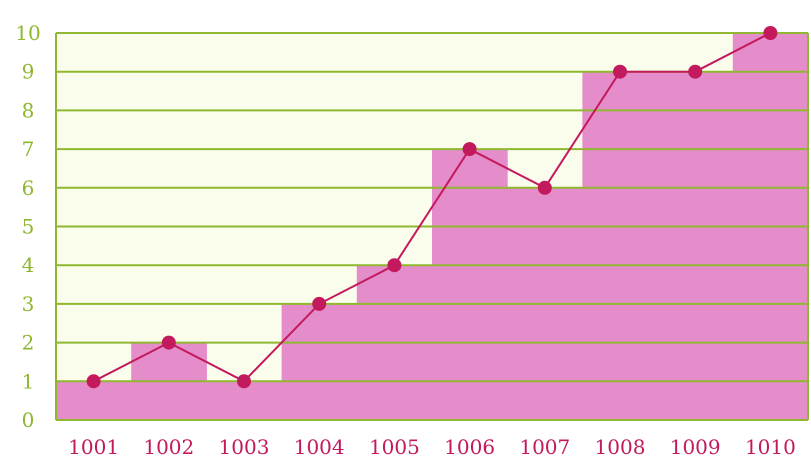 This screenshot has width=811, height=464. I want to click on y-tick-label-2: 2, so click(28, 343).